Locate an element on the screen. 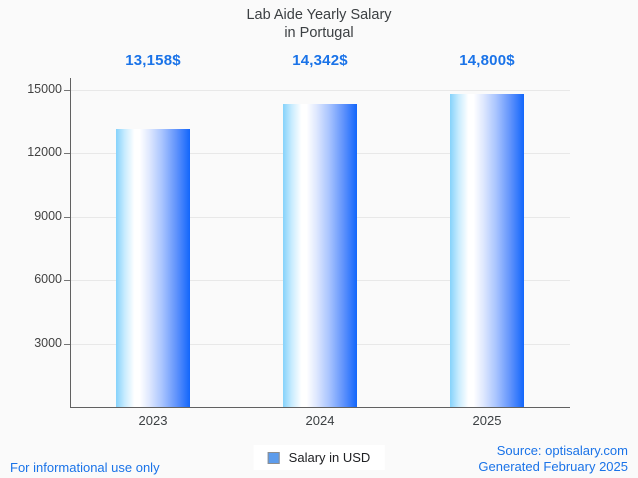 The width and height of the screenshot is (638, 478). legend-label: Salary in USD is located at coordinates (329, 457).